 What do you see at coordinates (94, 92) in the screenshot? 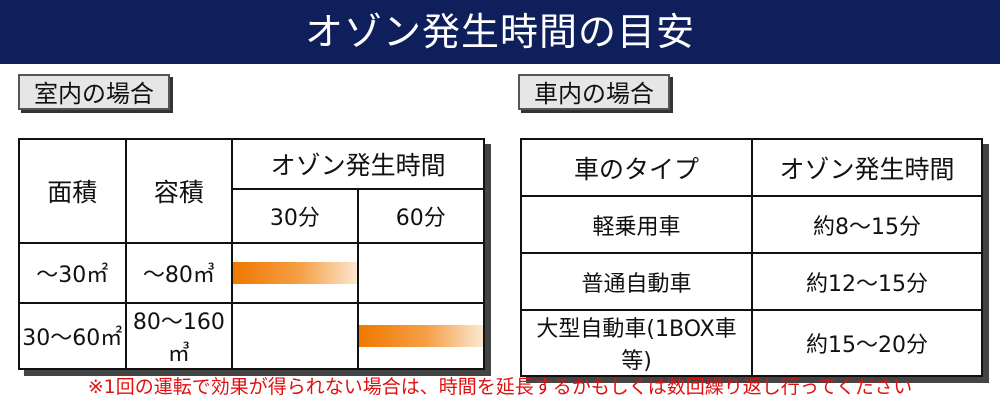
I see `indoor-section-label: 室内の場合` at bounding box center [94, 92].